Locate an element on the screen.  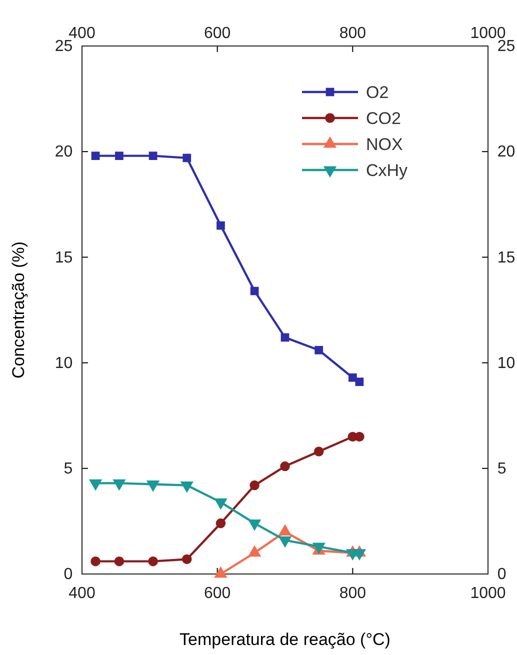
y-axis-title: Concentração (%) is located at coordinates (18, 310).